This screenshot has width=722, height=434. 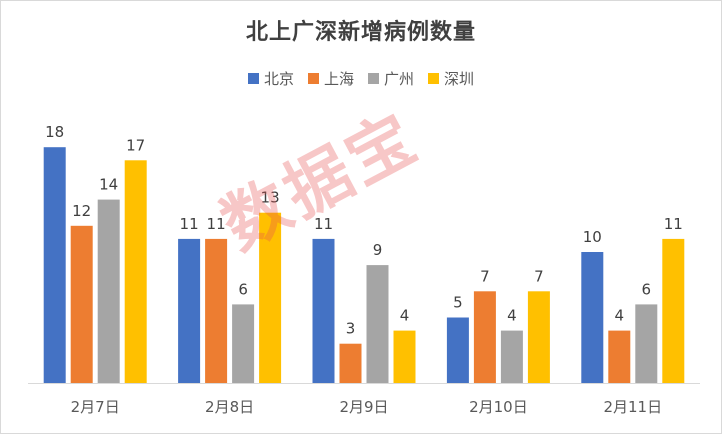 I want to click on chart-legend: 北京 上海 广州 深圳, so click(x=361, y=78).